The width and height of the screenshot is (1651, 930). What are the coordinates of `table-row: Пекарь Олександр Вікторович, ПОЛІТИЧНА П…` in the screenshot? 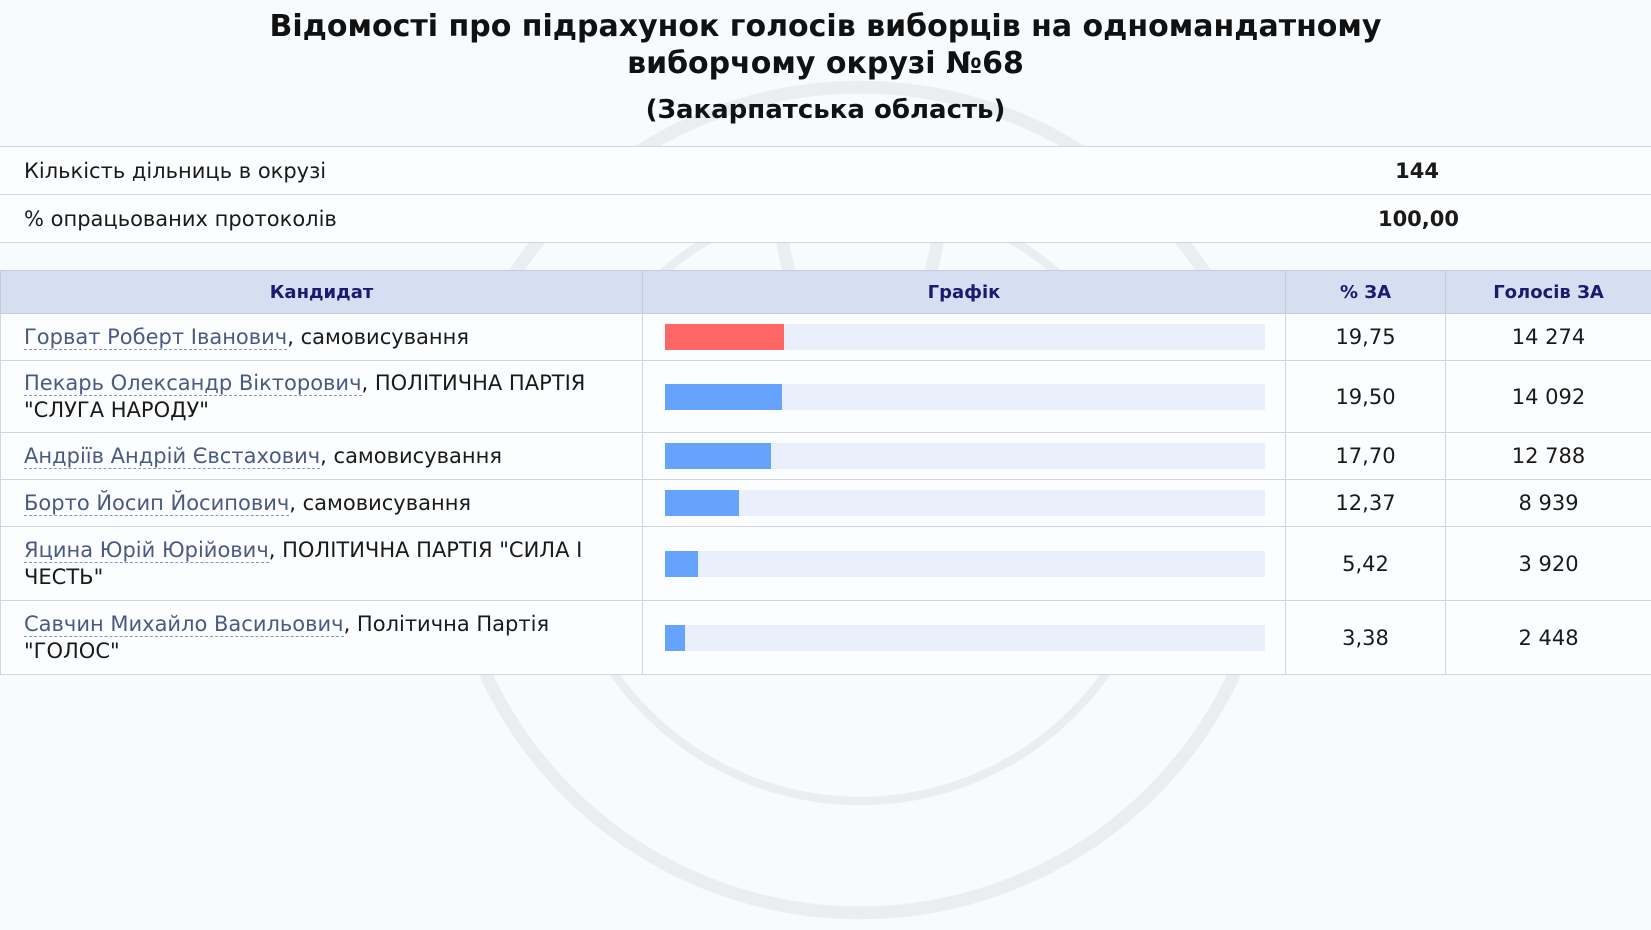 It's located at (826, 397).